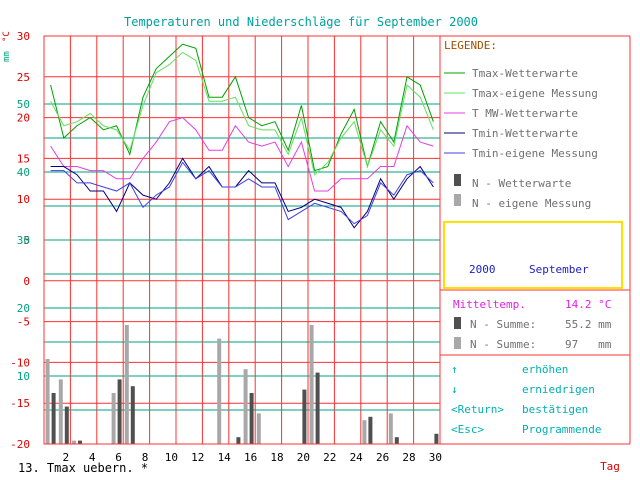 Image resolution: width=640 pixels, height=480 pixels. What do you see at coordinates (65, 457) in the screenshot?
I see `x-tick-label: 2` at bounding box center [65, 457].